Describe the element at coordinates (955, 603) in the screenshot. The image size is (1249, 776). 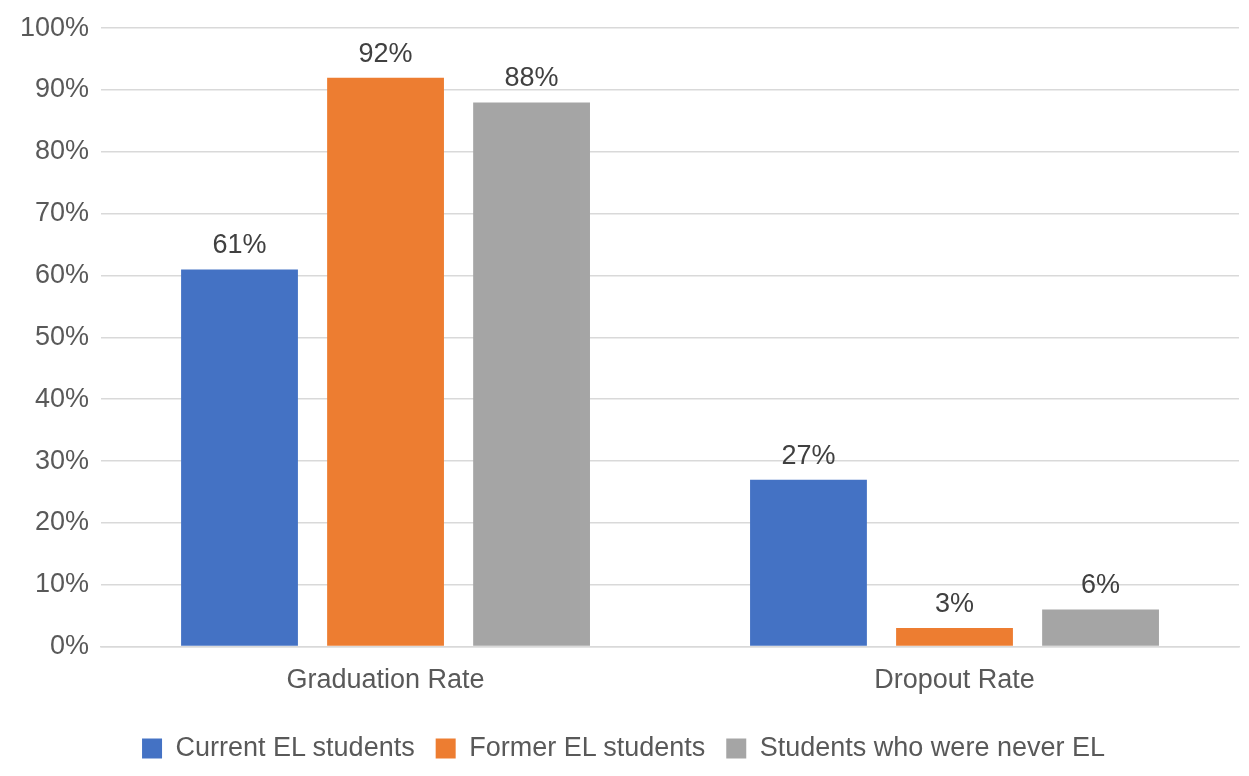
I see `data-label: 3%` at that location.